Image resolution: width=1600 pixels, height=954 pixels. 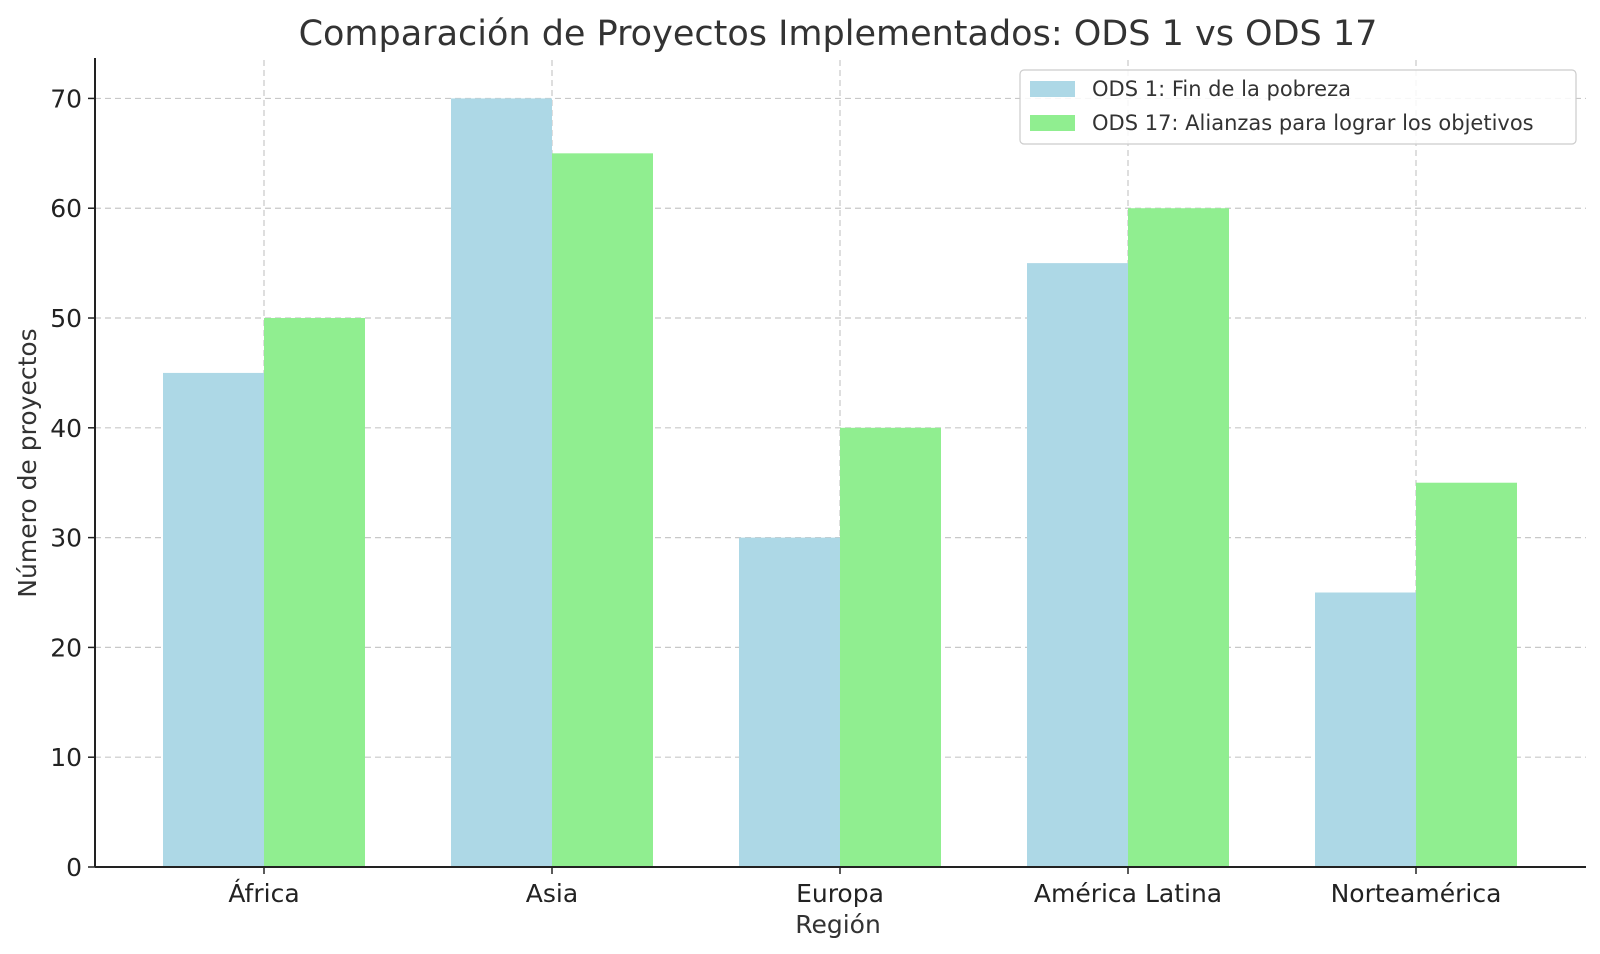 What do you see at coordinates (66, 647) in the screenshot?
I see `y-tick-label: 20` at bounding box center [66, 647].